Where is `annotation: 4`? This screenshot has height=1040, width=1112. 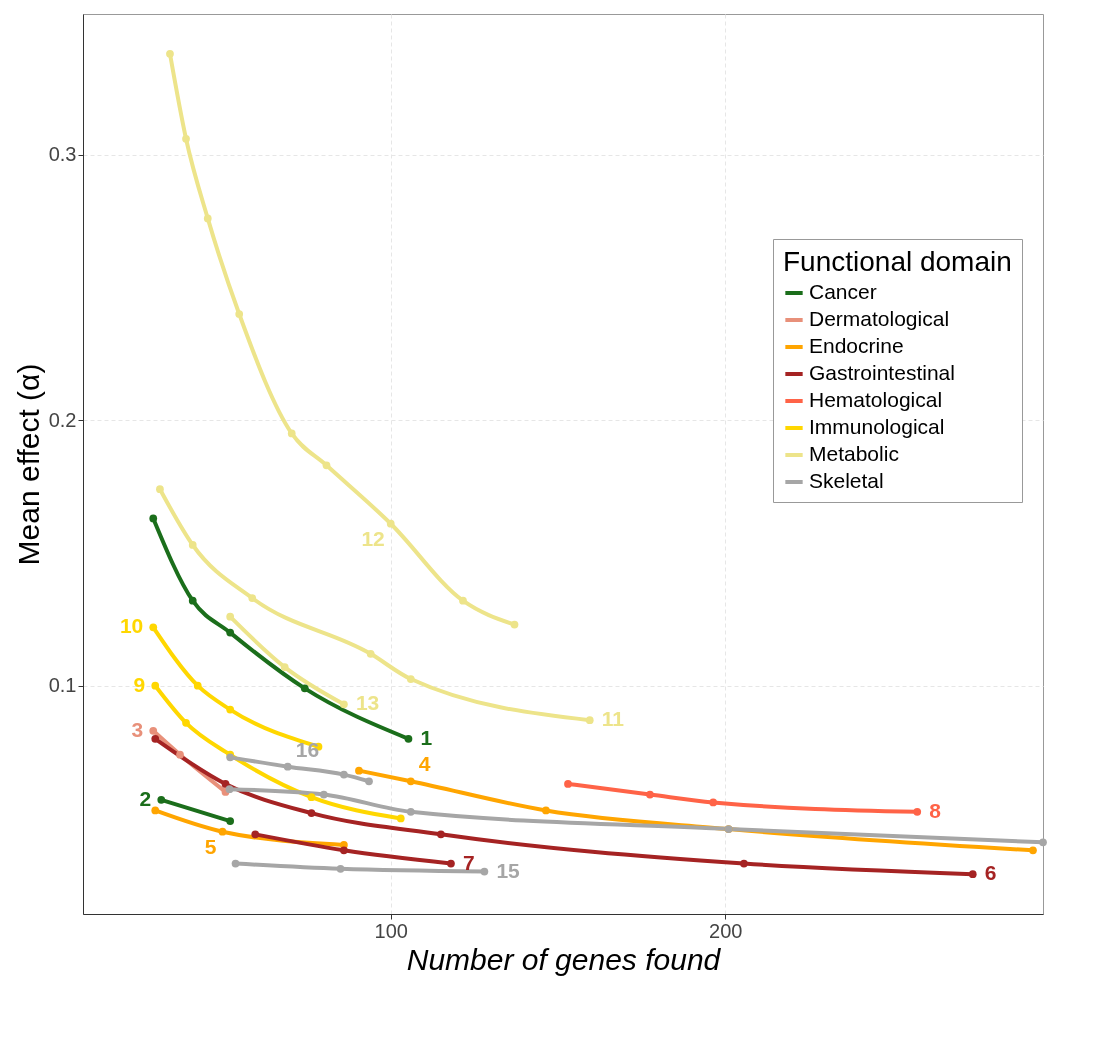 annotation: 4 is located at coordinates (424, 764).